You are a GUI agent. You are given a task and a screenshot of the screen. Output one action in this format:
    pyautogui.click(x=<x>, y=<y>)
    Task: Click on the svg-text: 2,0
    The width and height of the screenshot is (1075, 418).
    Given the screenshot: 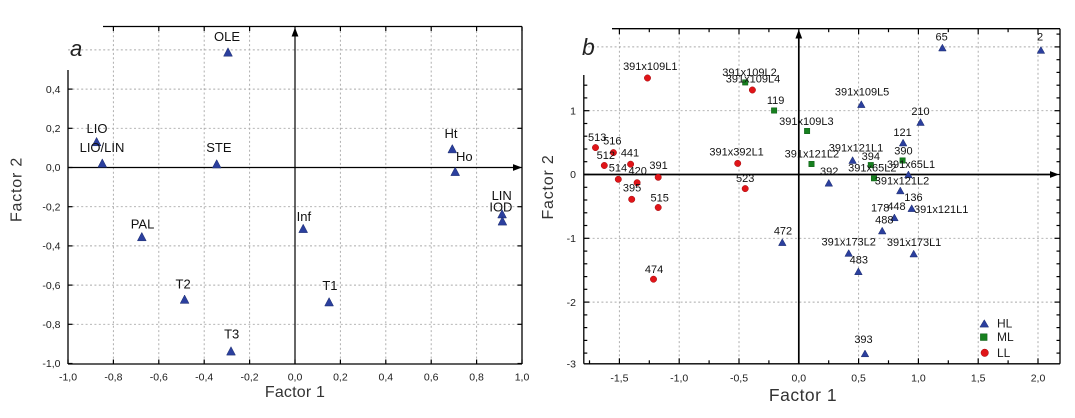 What is the action you would take?
    pyautogui.click(x=1038, y=379)
    